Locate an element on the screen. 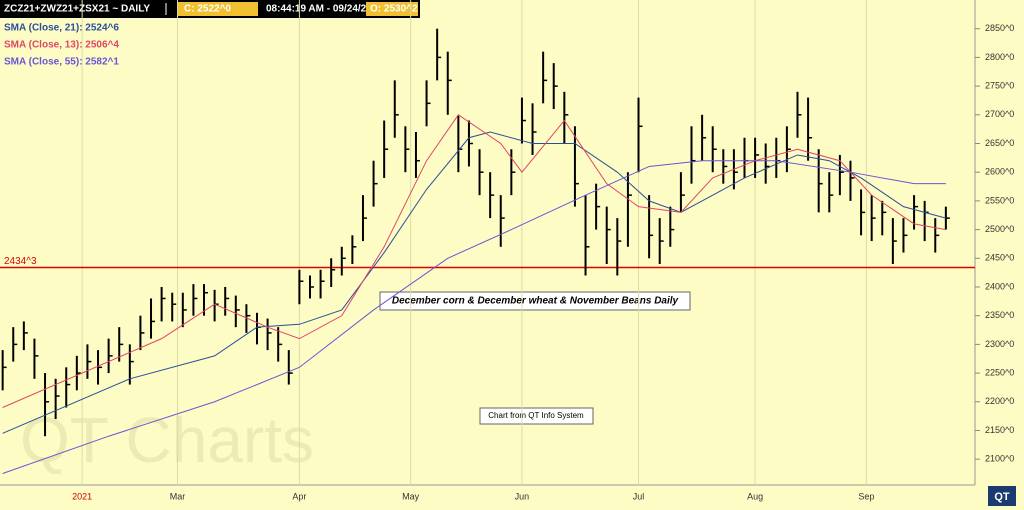 This screenshot has height=510, width=1024. x-tick-label: Aug is located at coordinates (755, 496).